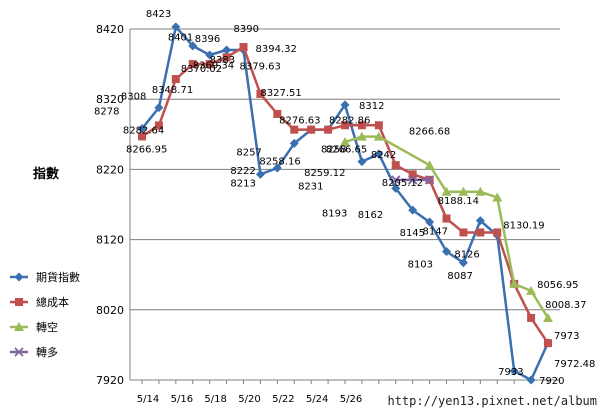 This screenshot has height=414, width=600. What do you see at coordinates (110, 29) in the screenshot?
I see `y-tick-label: 8420` at bounding box center [110, 29].